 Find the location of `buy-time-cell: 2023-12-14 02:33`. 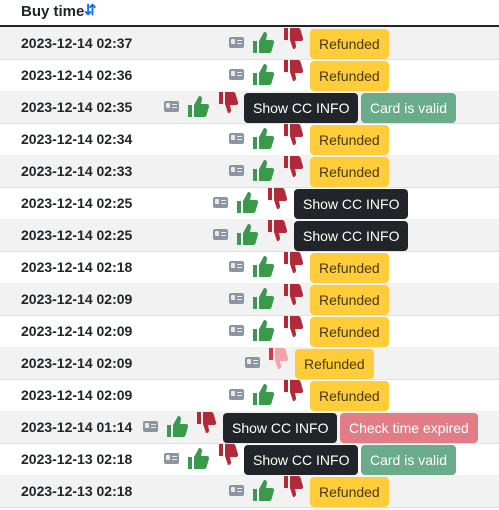

buy-time-cell: 2023-12-14 02:33 is located at coordinates (77, 171).